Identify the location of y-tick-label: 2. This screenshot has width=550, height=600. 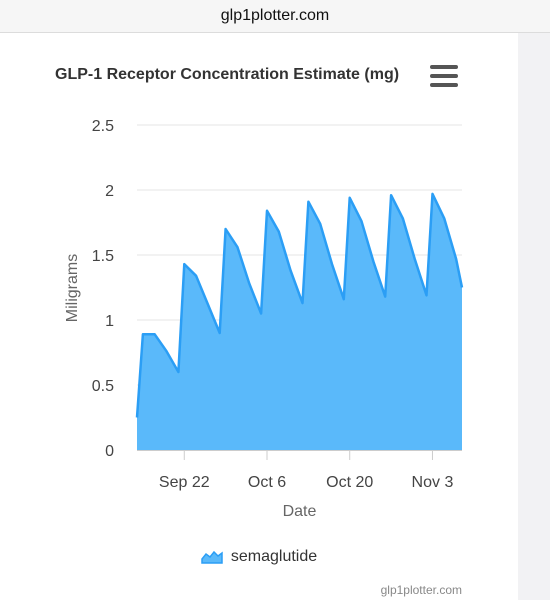
(109, 191).